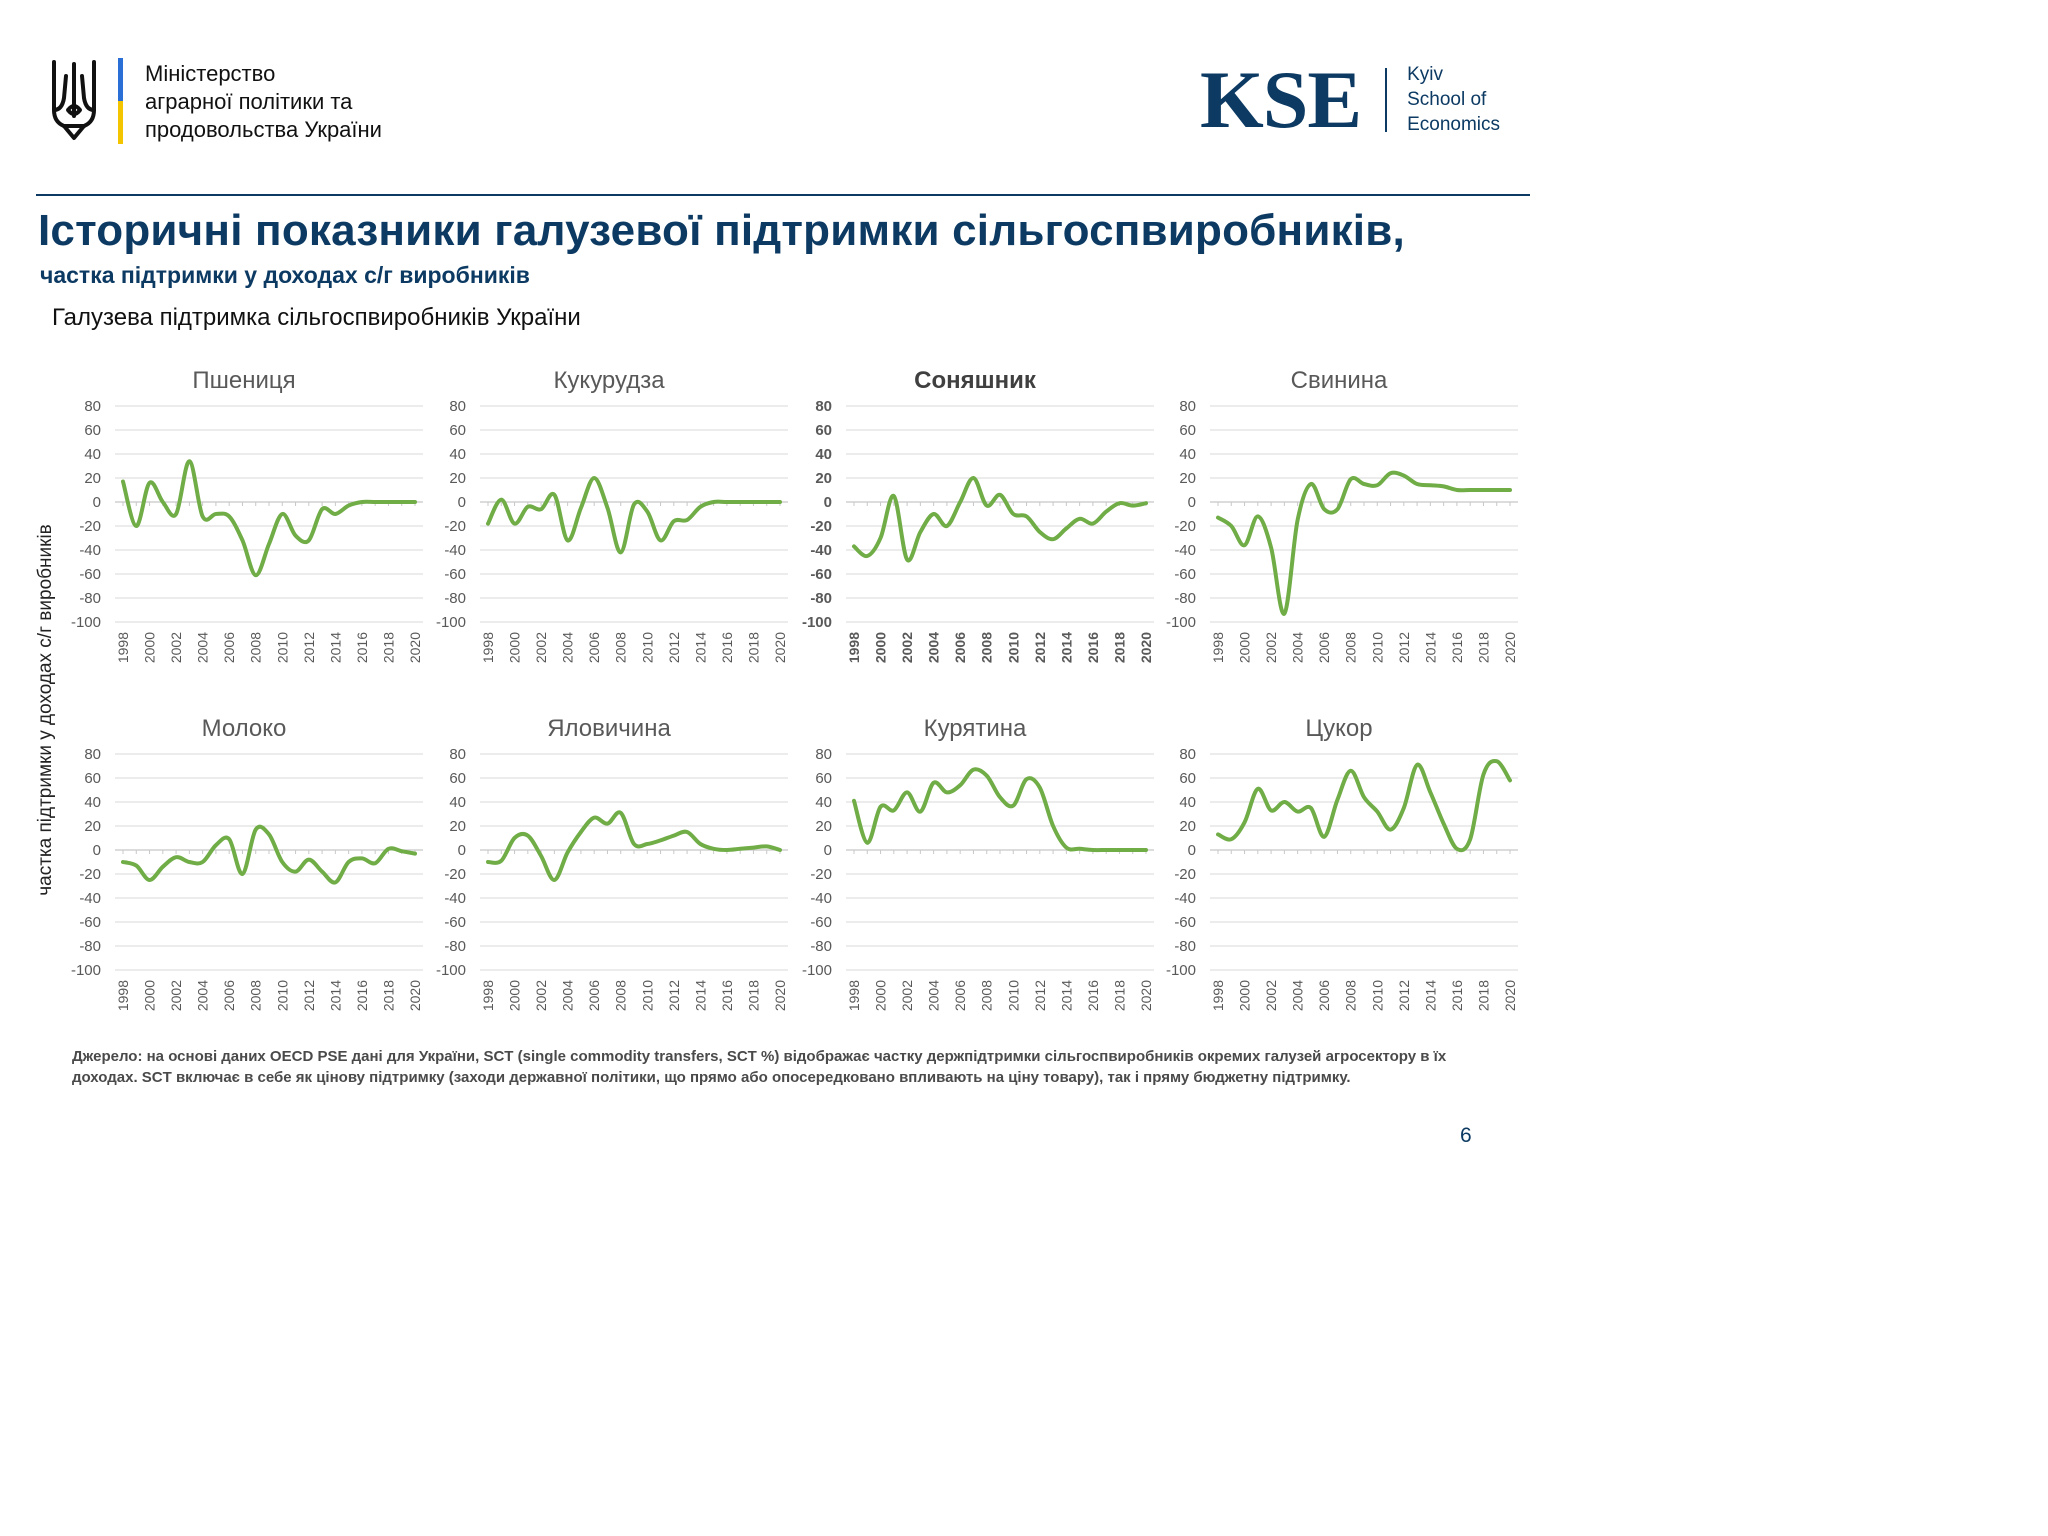 Image resolution: width=2048 pixels, height=1536 pixels. What do you see at coordinates (975, 380) in the screenshot?
I see `chart-title: Соняшник` at bounding box center [975, 380].